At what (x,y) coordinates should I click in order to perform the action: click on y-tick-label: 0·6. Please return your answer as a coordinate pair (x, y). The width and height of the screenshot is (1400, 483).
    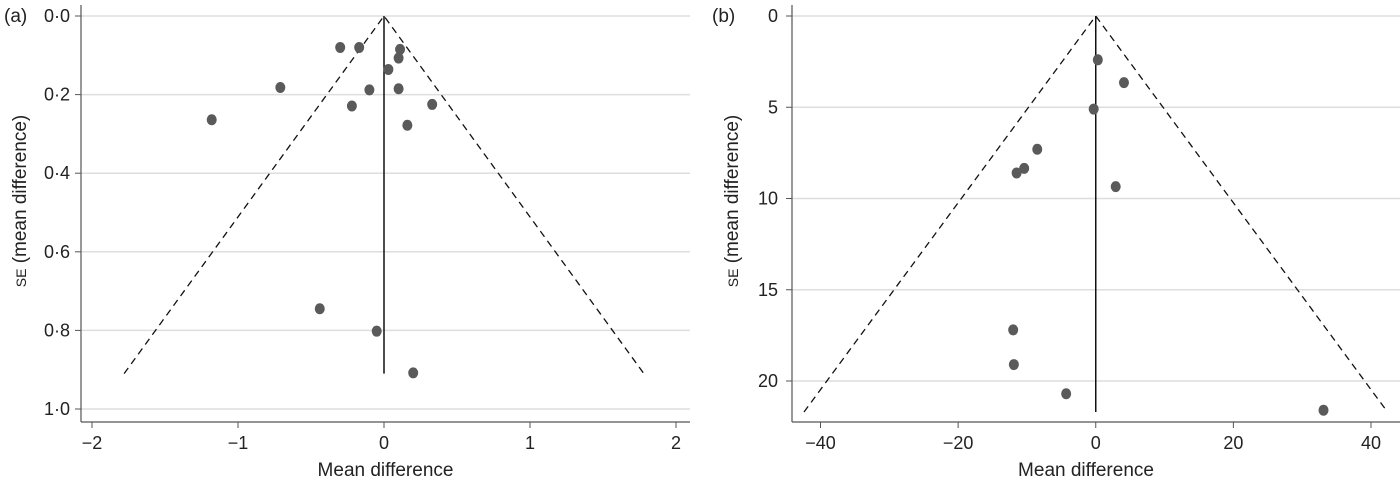
    Looking at the image, I should click on (57, 252).